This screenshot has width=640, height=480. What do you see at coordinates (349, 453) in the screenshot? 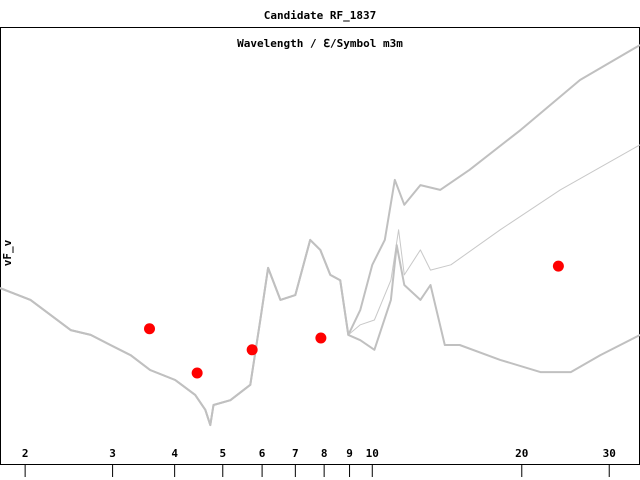
I see `x-tick-label: 9` at bounding box center [349, 453].